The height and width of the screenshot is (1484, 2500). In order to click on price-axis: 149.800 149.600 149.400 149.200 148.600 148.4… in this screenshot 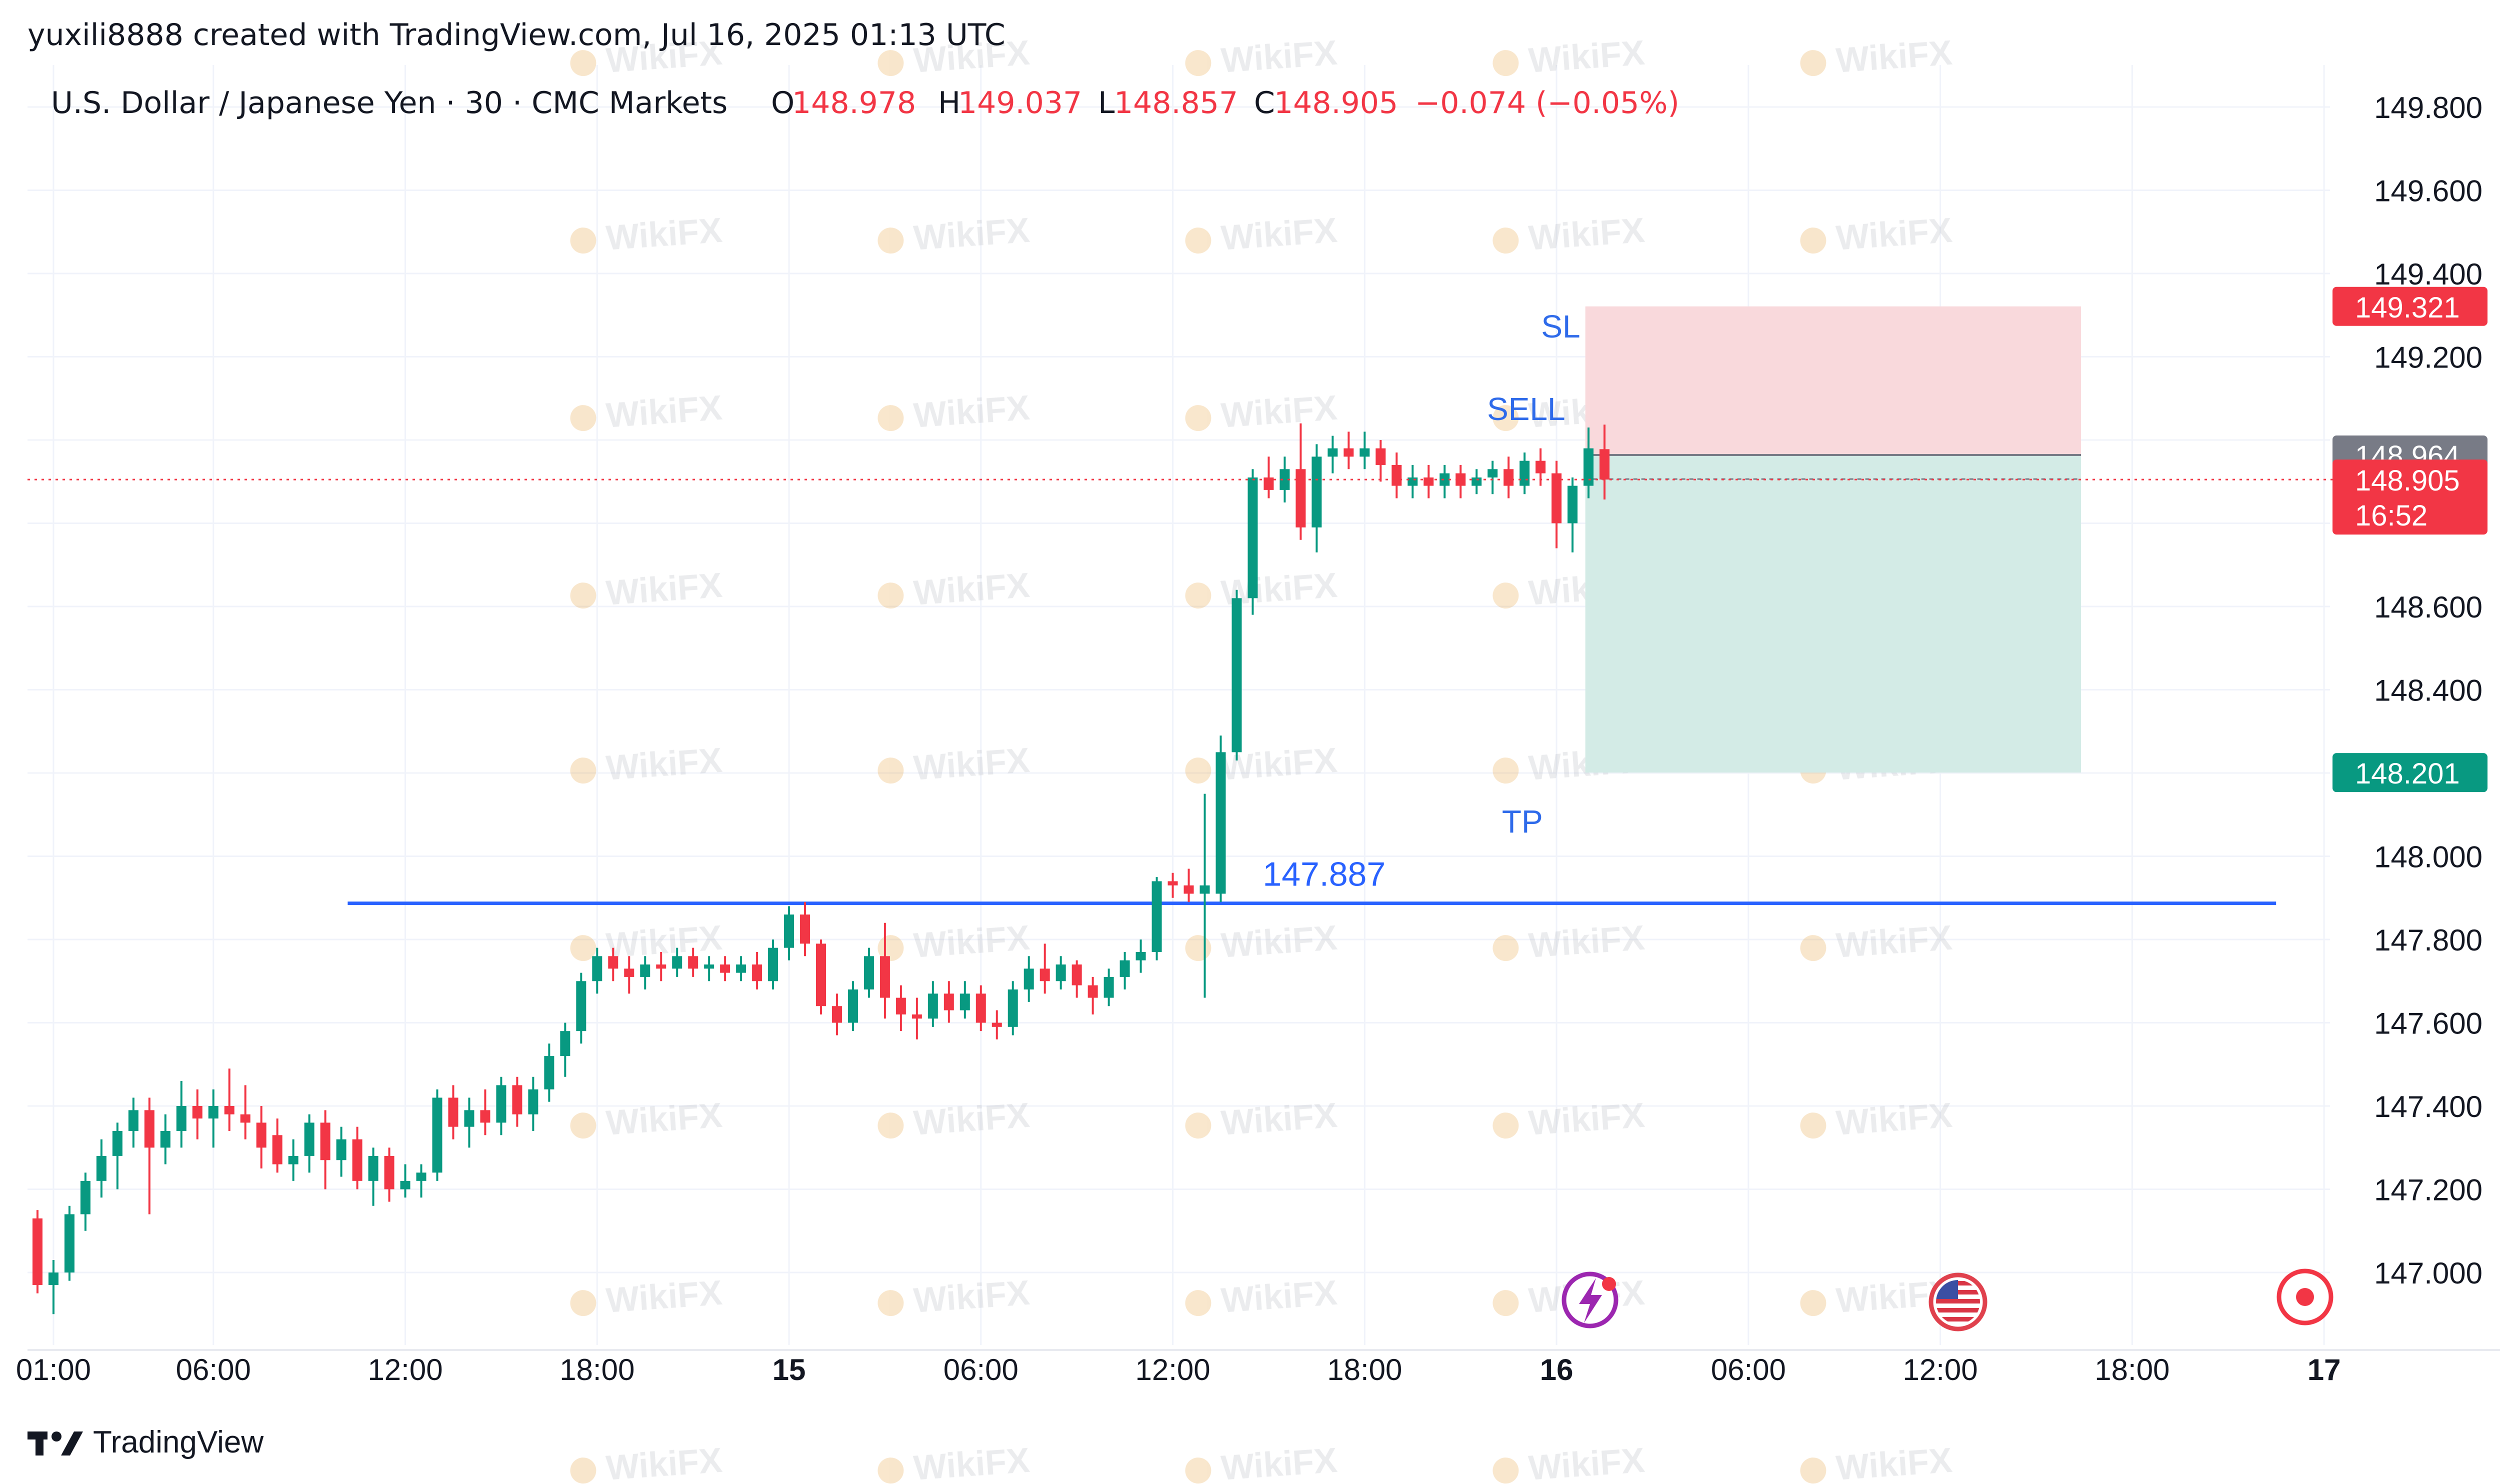, I will do `click(2428, 690)`.